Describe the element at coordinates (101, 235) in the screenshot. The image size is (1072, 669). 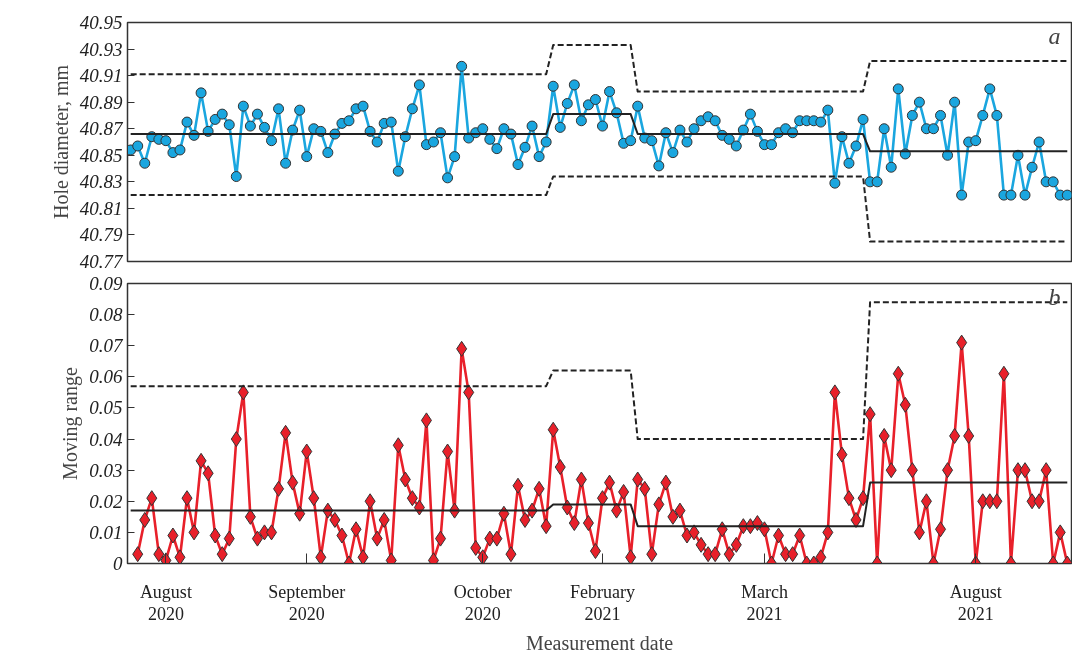
I see `y-tick-label: 40.79` at that location.